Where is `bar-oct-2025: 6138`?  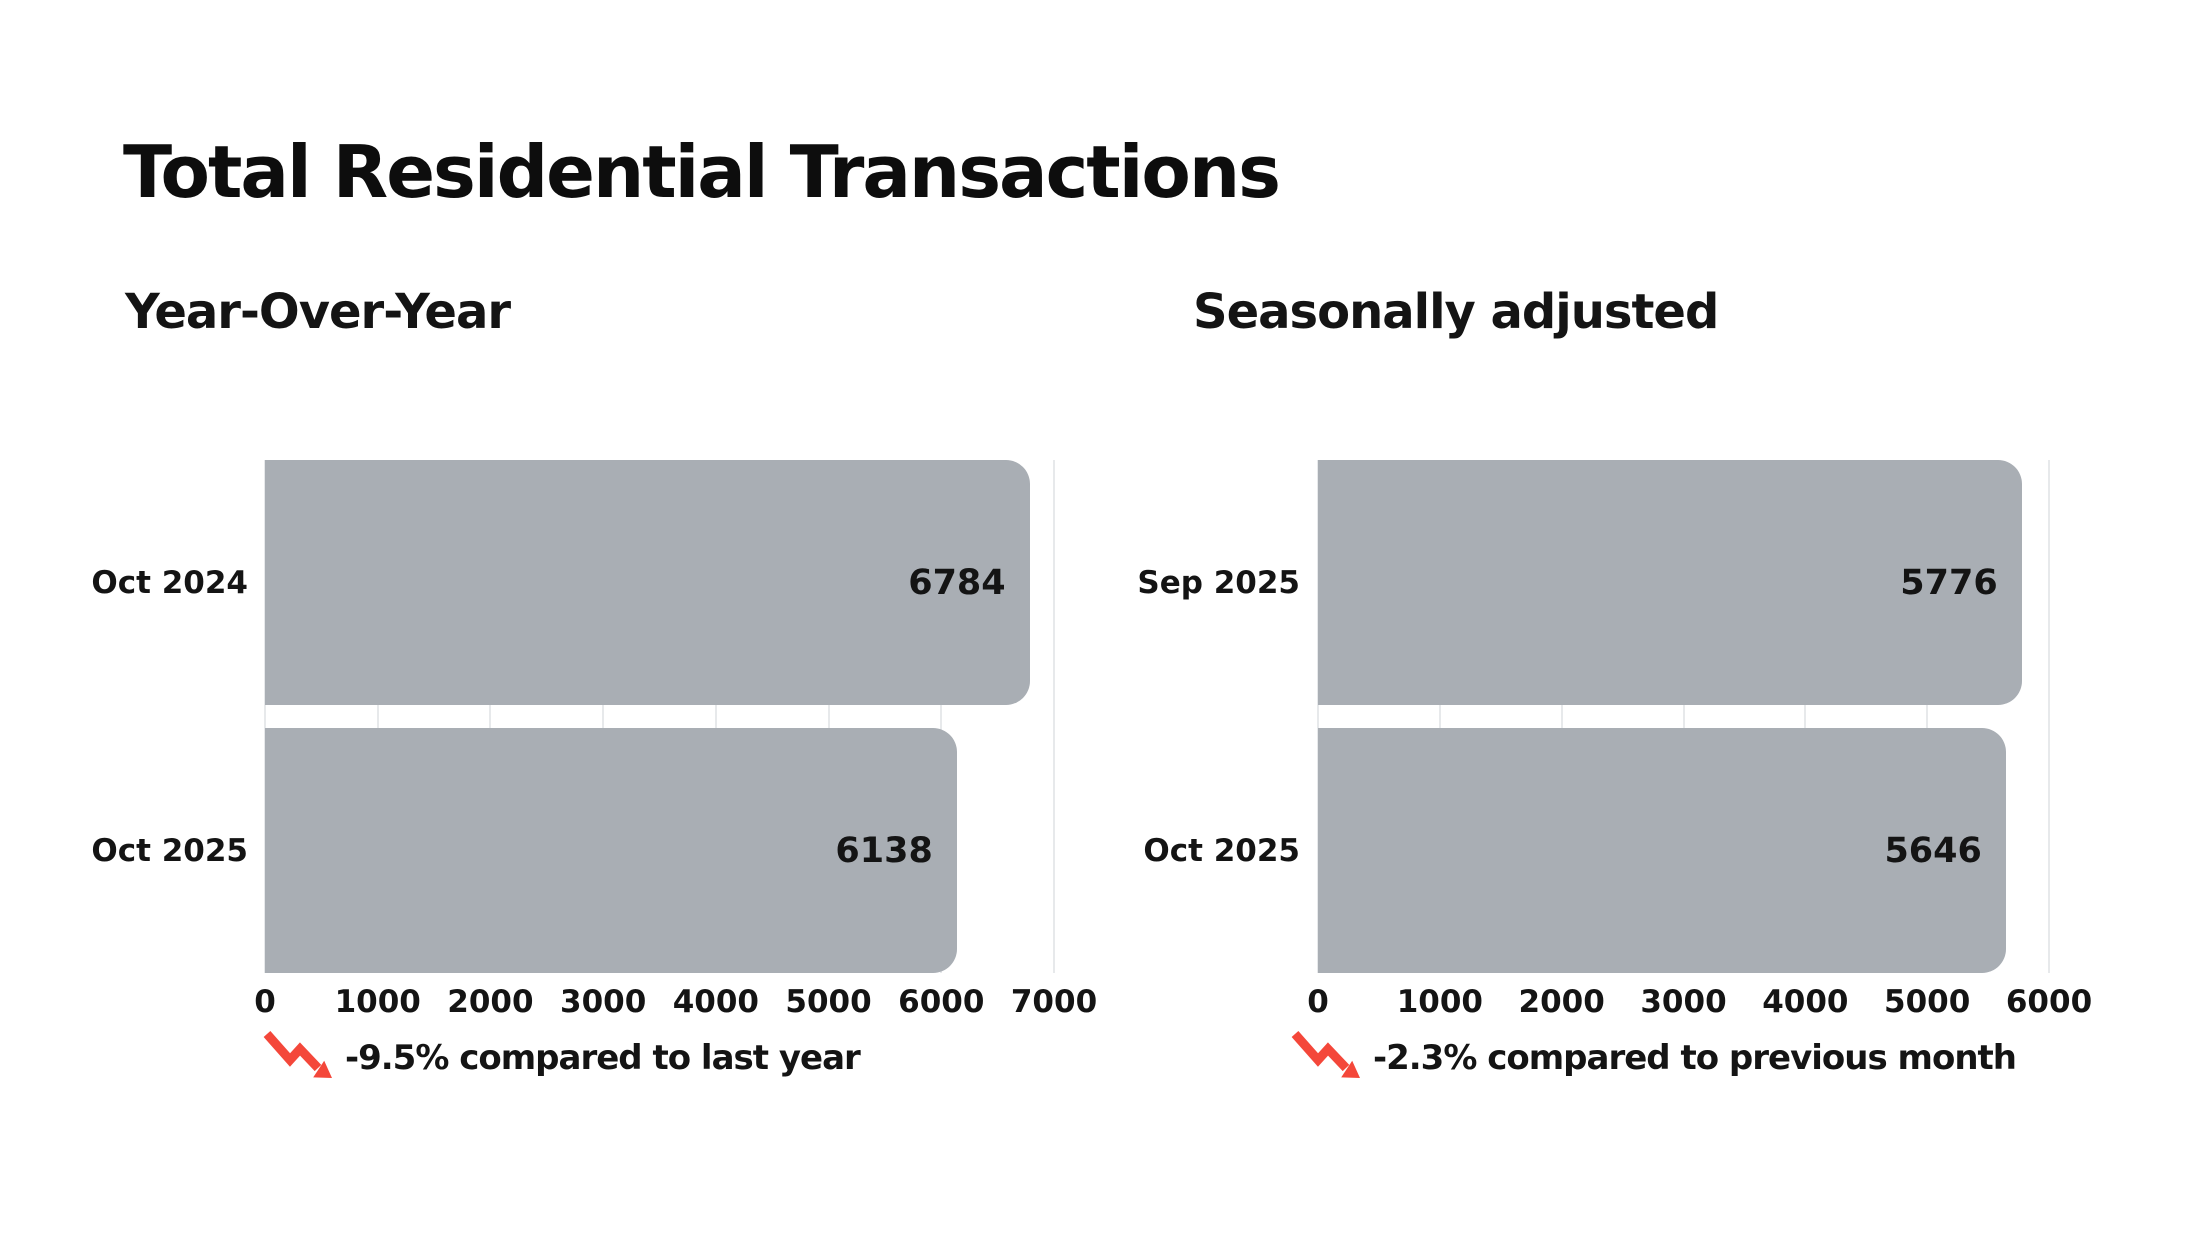
bar-oct-2025: 6138 is located at coordinates (611, 850).